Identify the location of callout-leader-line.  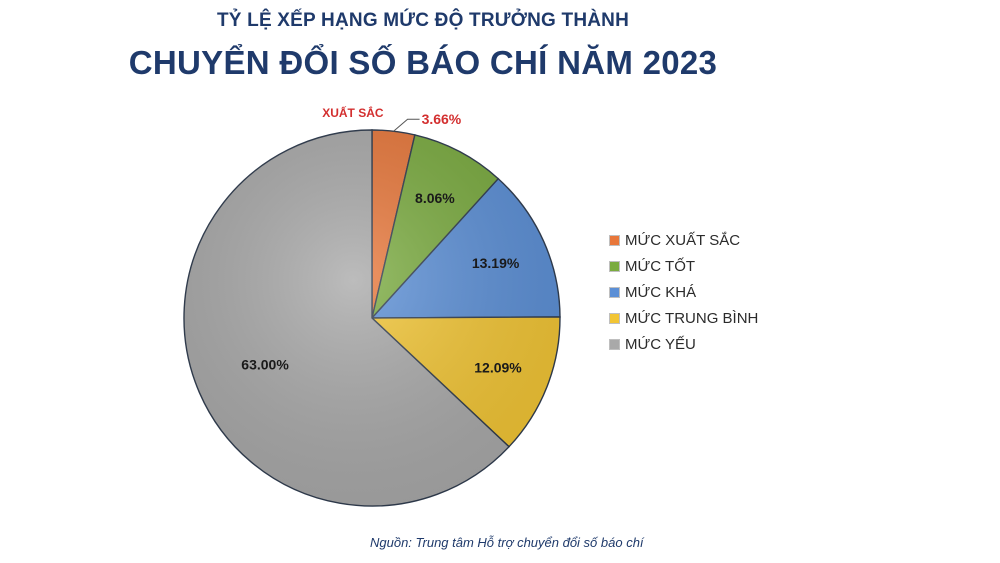
(406, 125).